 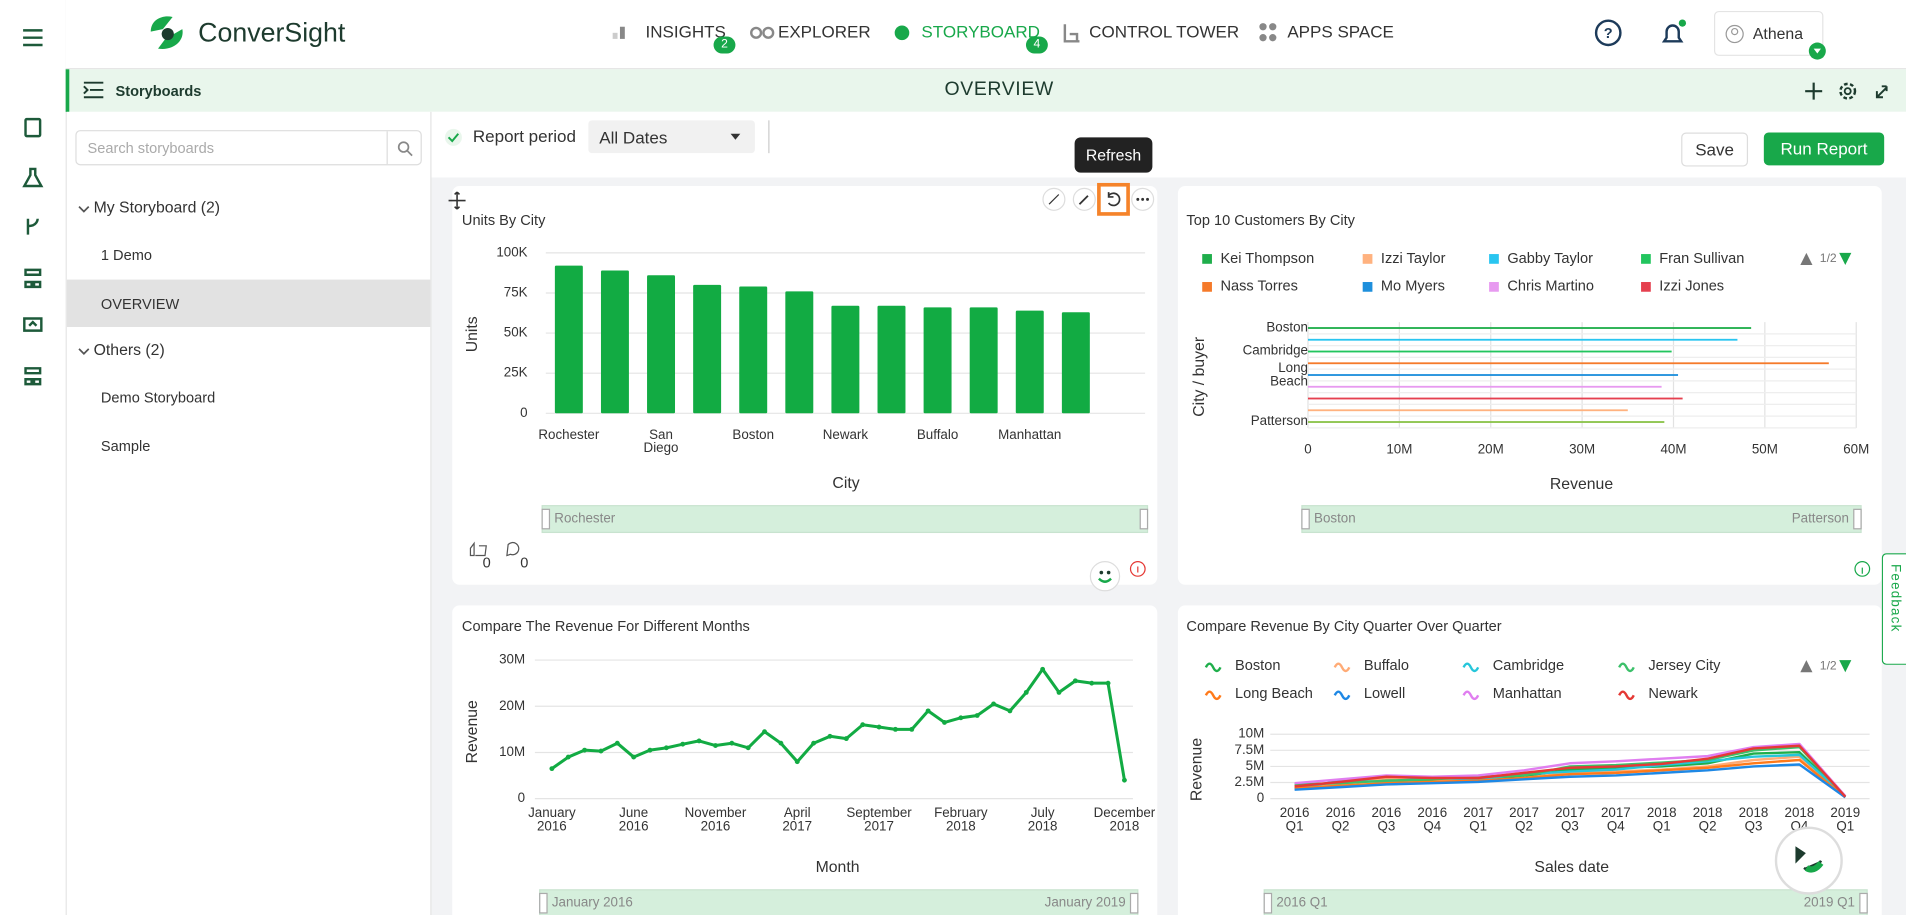 What do you see at coordinates (1105, 576) in the screenshot?
I see `bot-button` at bounding box center [1105, 576].